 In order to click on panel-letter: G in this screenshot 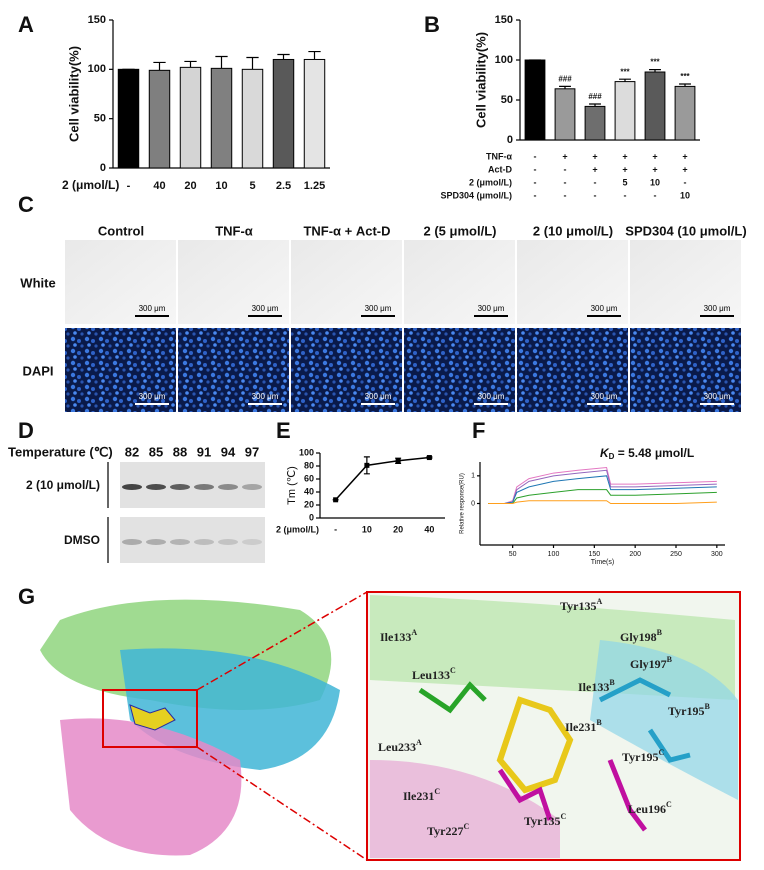, I will do `click(26, 596)`.